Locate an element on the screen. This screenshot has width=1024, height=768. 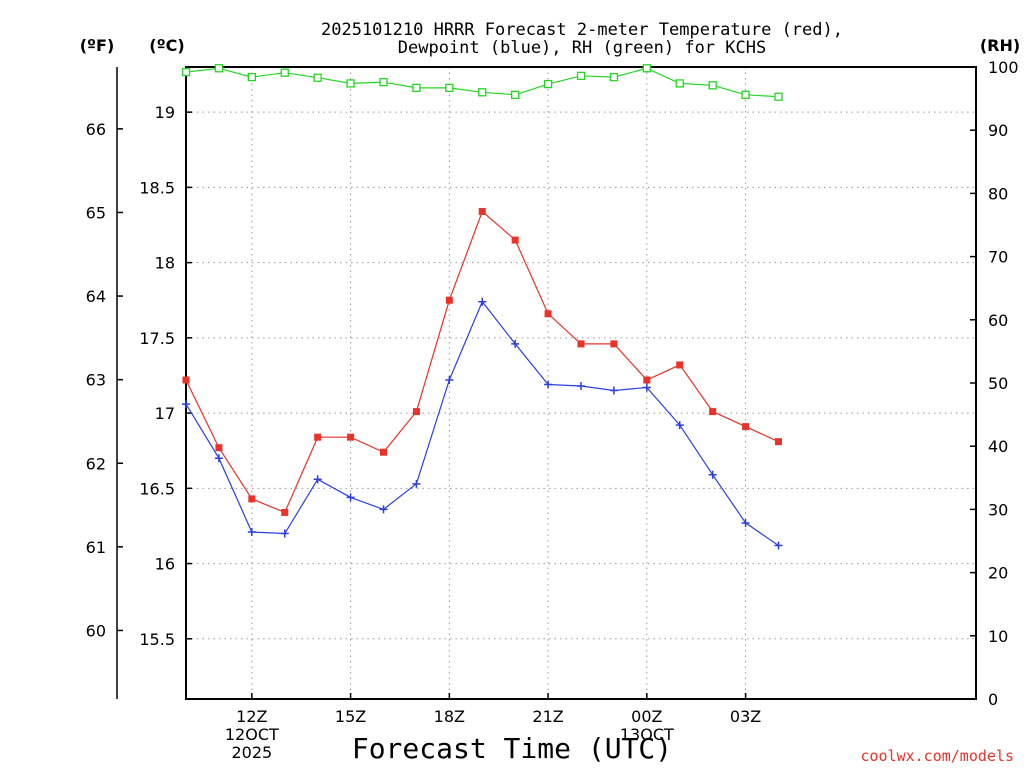
celsius-tick-label: 15.5 is located at coordinates (157, 639).